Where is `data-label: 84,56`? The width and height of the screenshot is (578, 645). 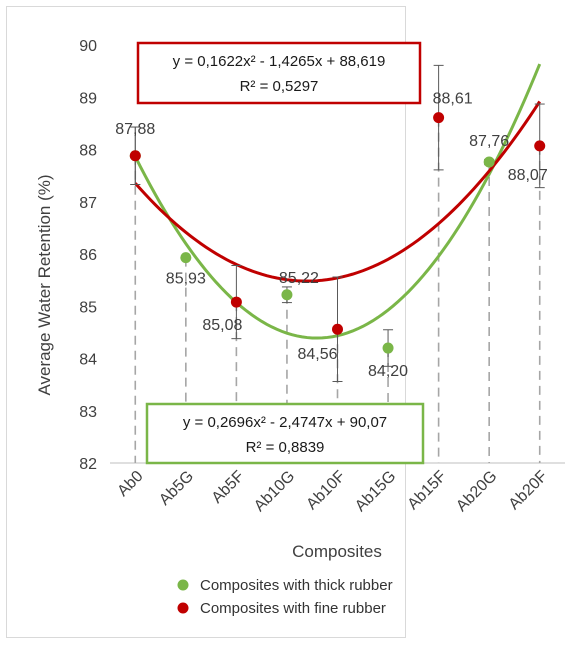
data-label: 84,56 is located at coordinates (317, 354).